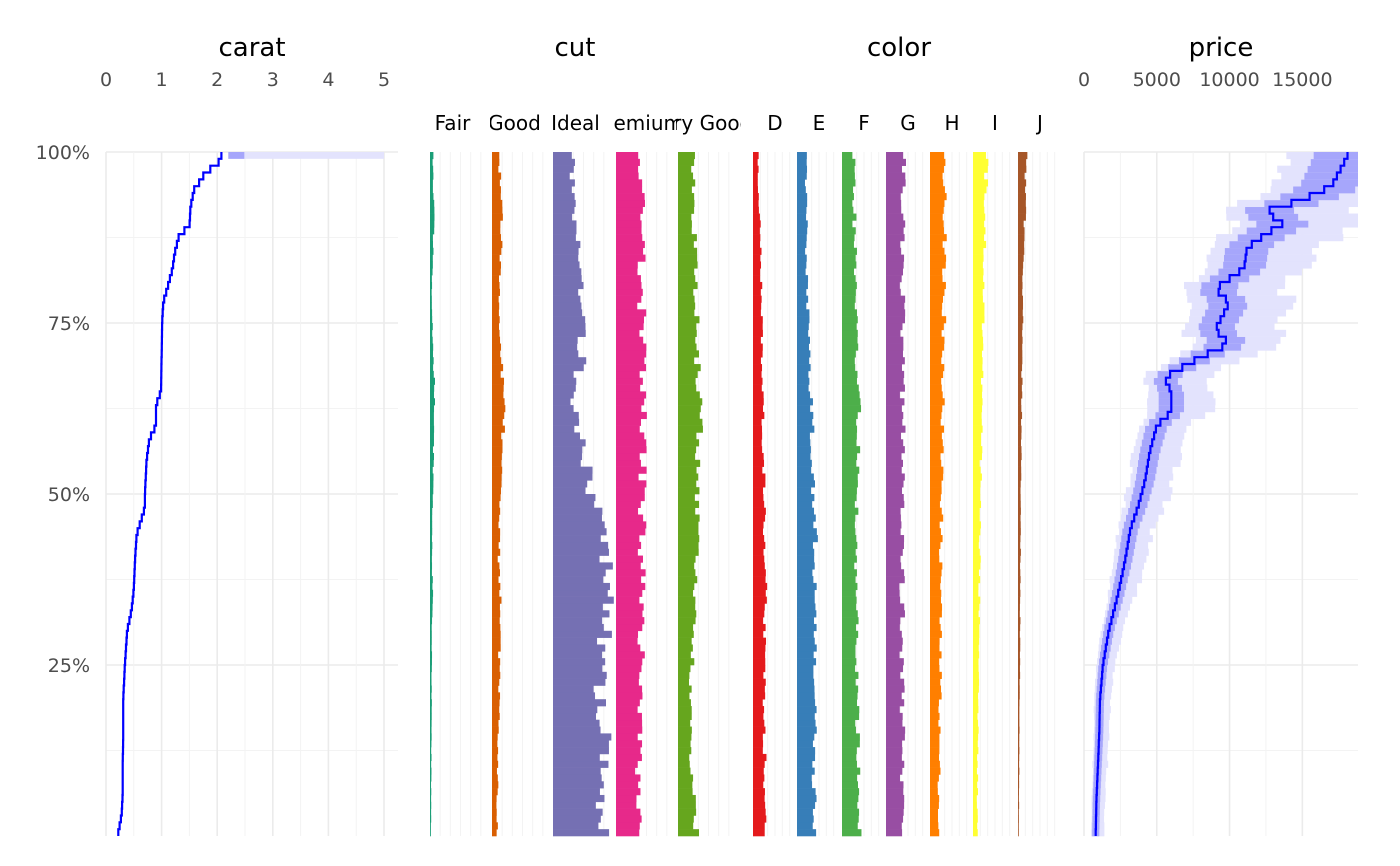  What do you see at coordinates (69, 495) in the screenshot?
I see `y-tick-label-50%: 50%` at bounding box center [69, 495].